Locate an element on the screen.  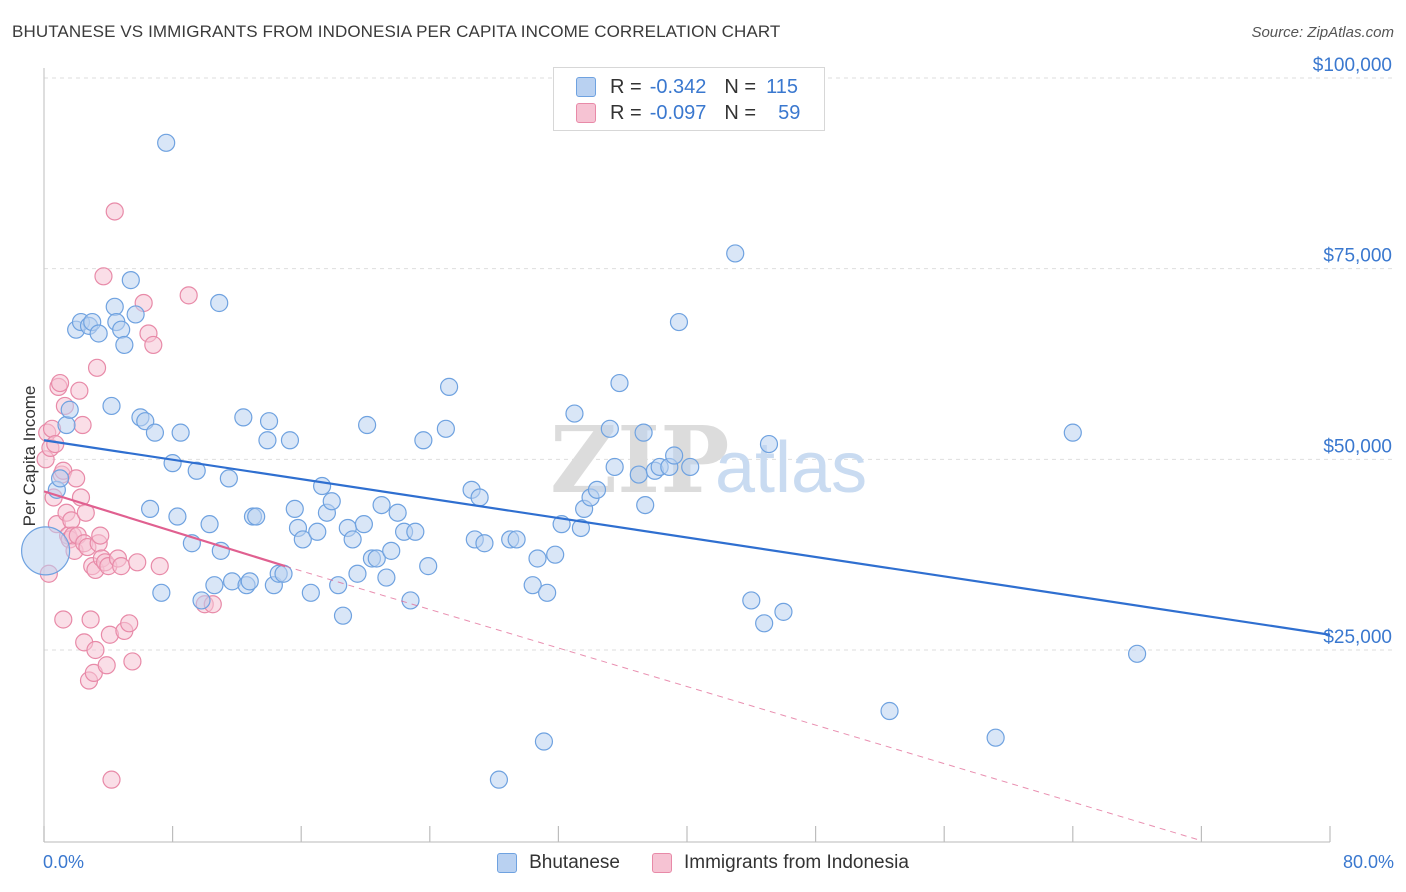
source-label: Source: ZipAtlas.com is located at coordinates (1322, 32).